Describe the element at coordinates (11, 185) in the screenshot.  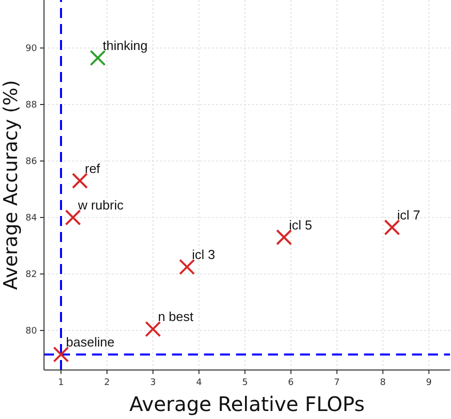
I see `y-axis-title: Average Accuracy (%)` at that location.